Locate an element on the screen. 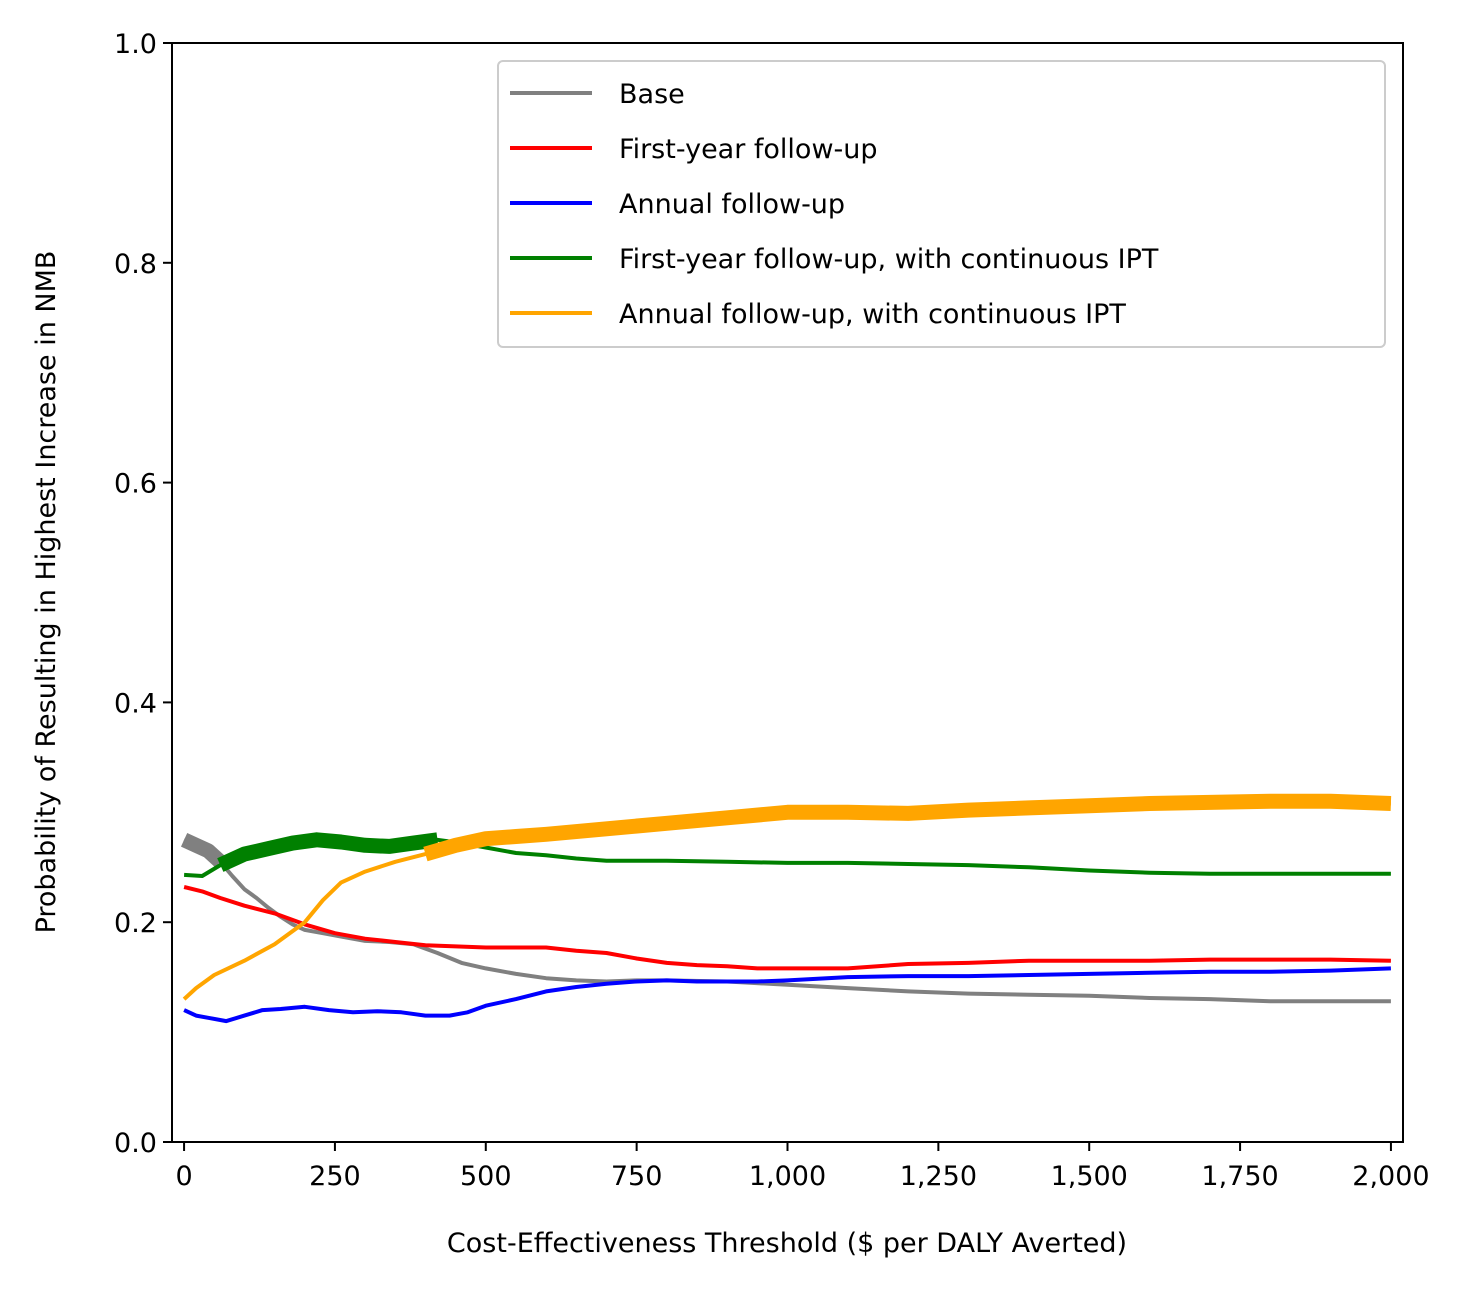  x-tick-label: 750 is located at coordinates (637, 1176).